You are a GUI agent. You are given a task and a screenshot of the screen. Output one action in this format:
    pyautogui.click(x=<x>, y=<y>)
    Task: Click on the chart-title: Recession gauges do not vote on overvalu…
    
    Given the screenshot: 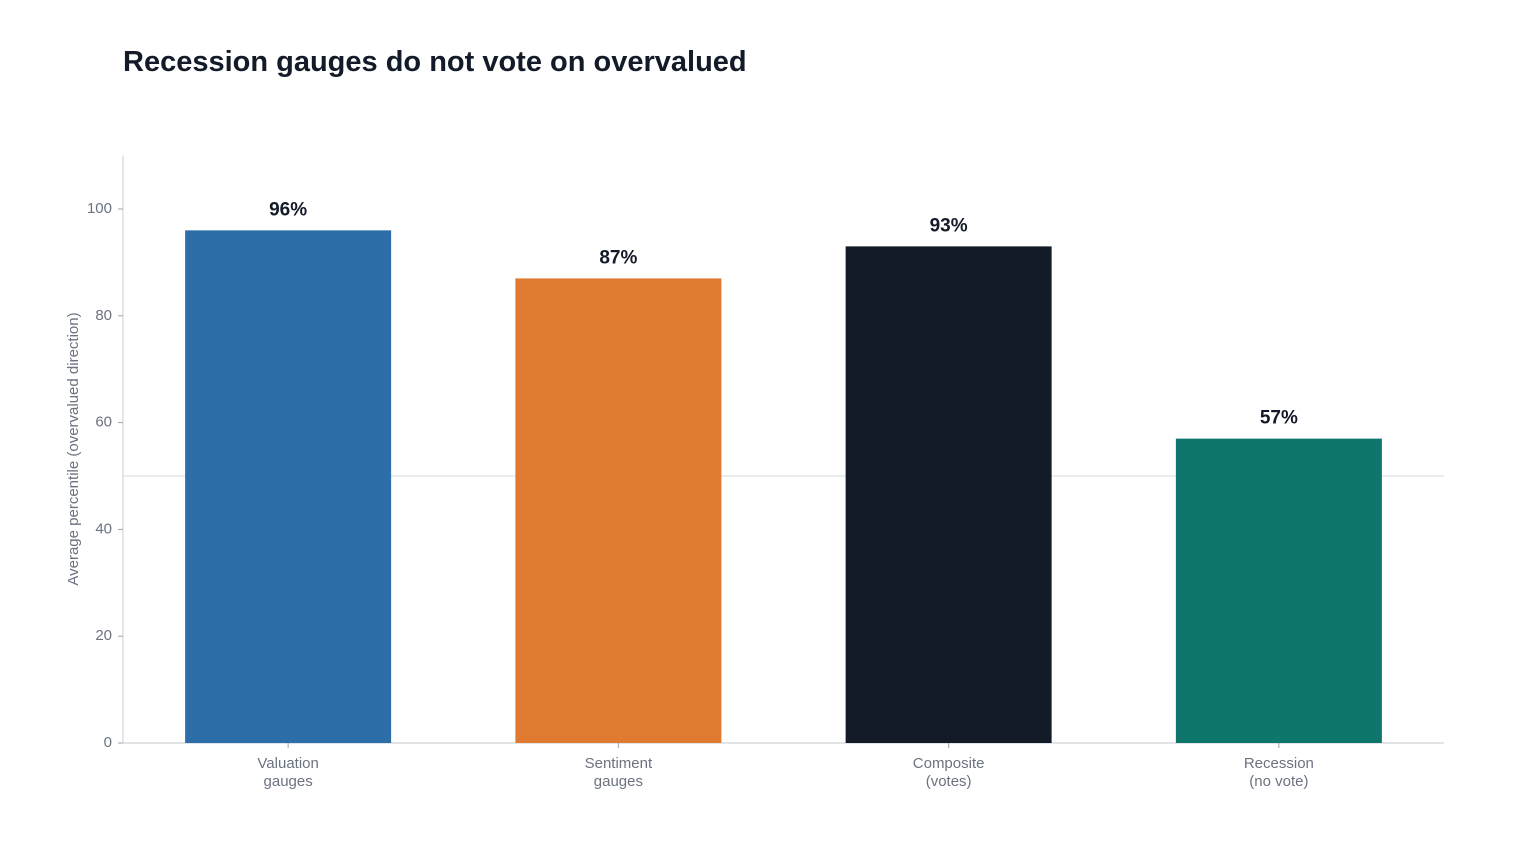 What is the action you would take?
    pyautogui.click(x=435, y=62)
    